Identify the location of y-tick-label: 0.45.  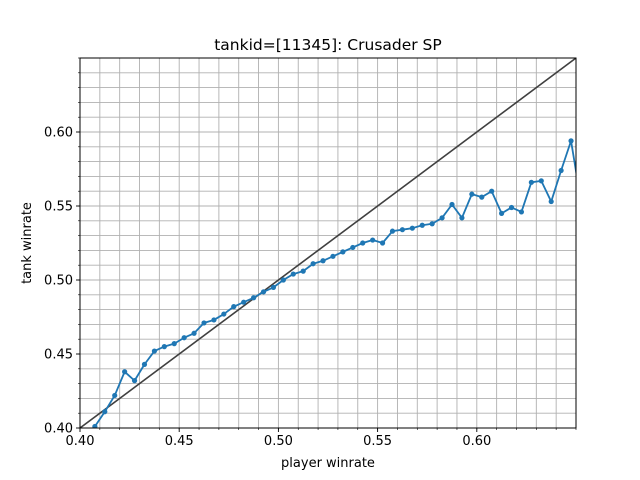
(58, 355).